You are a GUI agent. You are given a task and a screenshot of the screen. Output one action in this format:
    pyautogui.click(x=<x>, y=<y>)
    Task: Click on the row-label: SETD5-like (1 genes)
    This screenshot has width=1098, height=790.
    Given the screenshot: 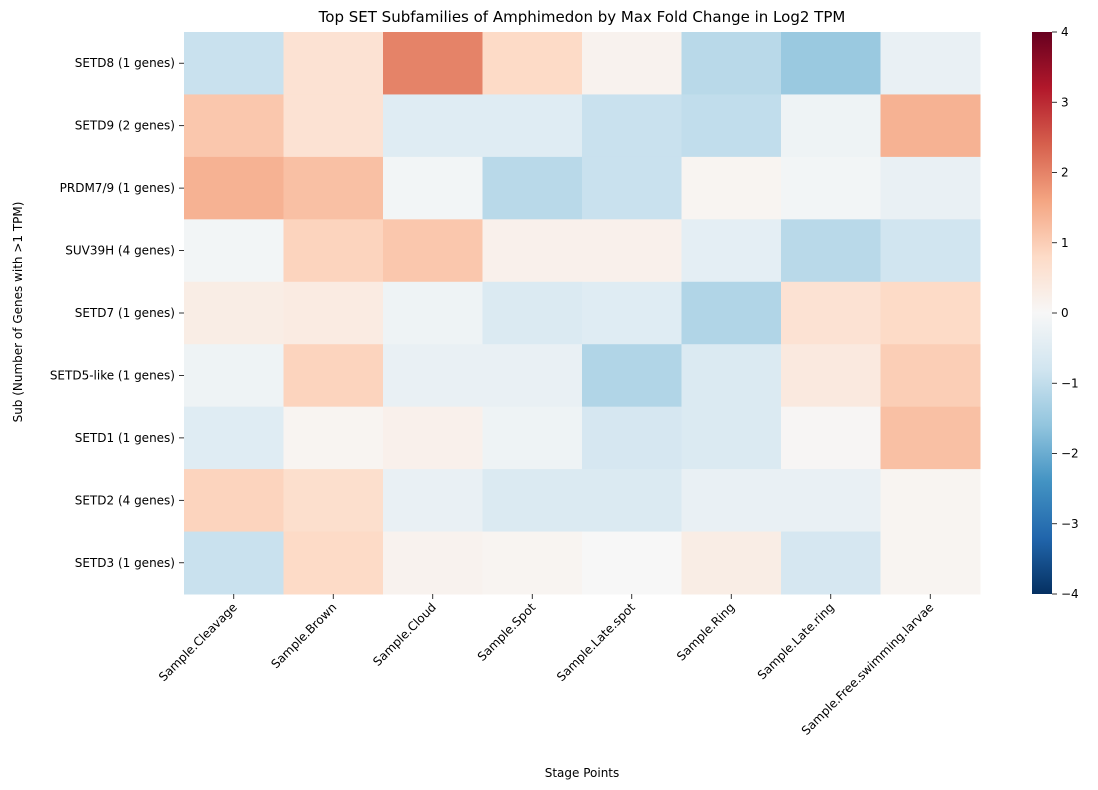 What is the action you would take?
    pyautogui.click(x=112, y=375)
    